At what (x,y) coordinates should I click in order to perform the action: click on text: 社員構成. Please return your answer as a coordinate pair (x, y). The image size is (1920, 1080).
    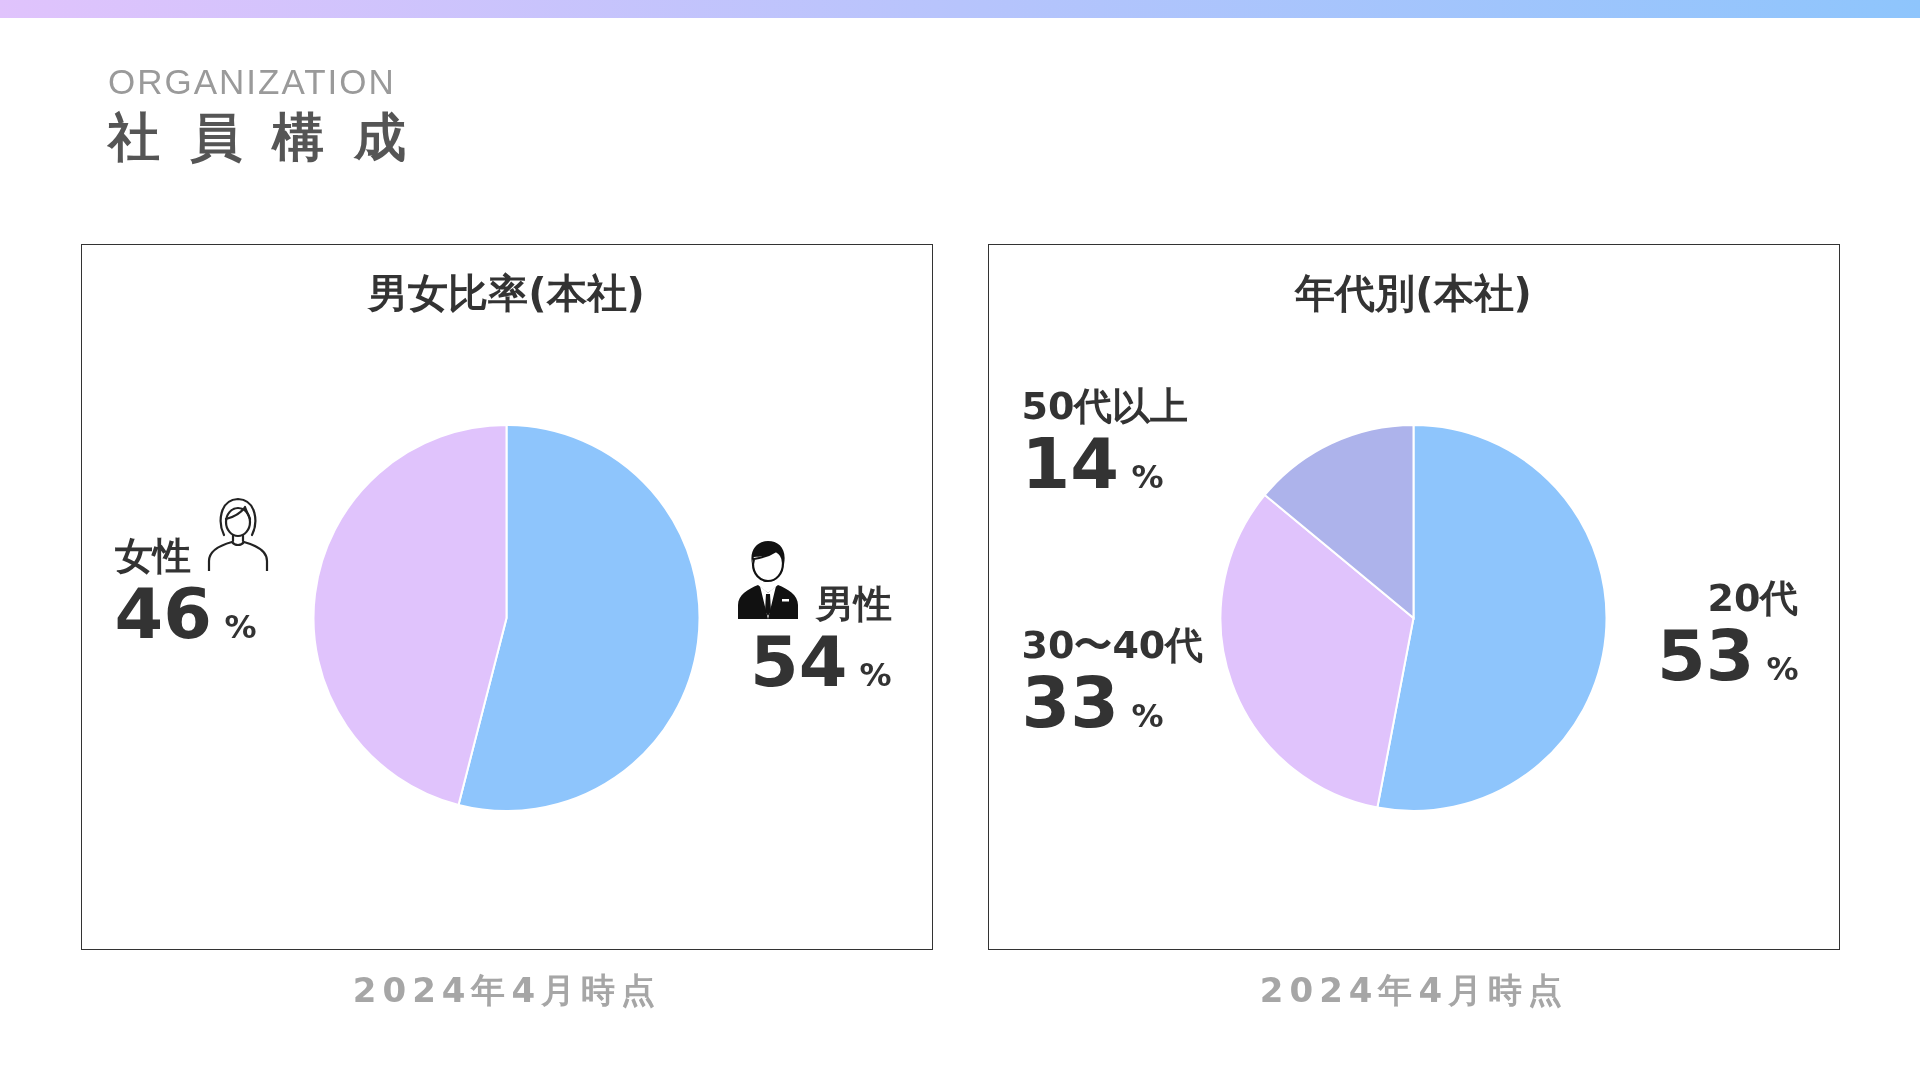
    Looking at the image, I should click on (272, 137).